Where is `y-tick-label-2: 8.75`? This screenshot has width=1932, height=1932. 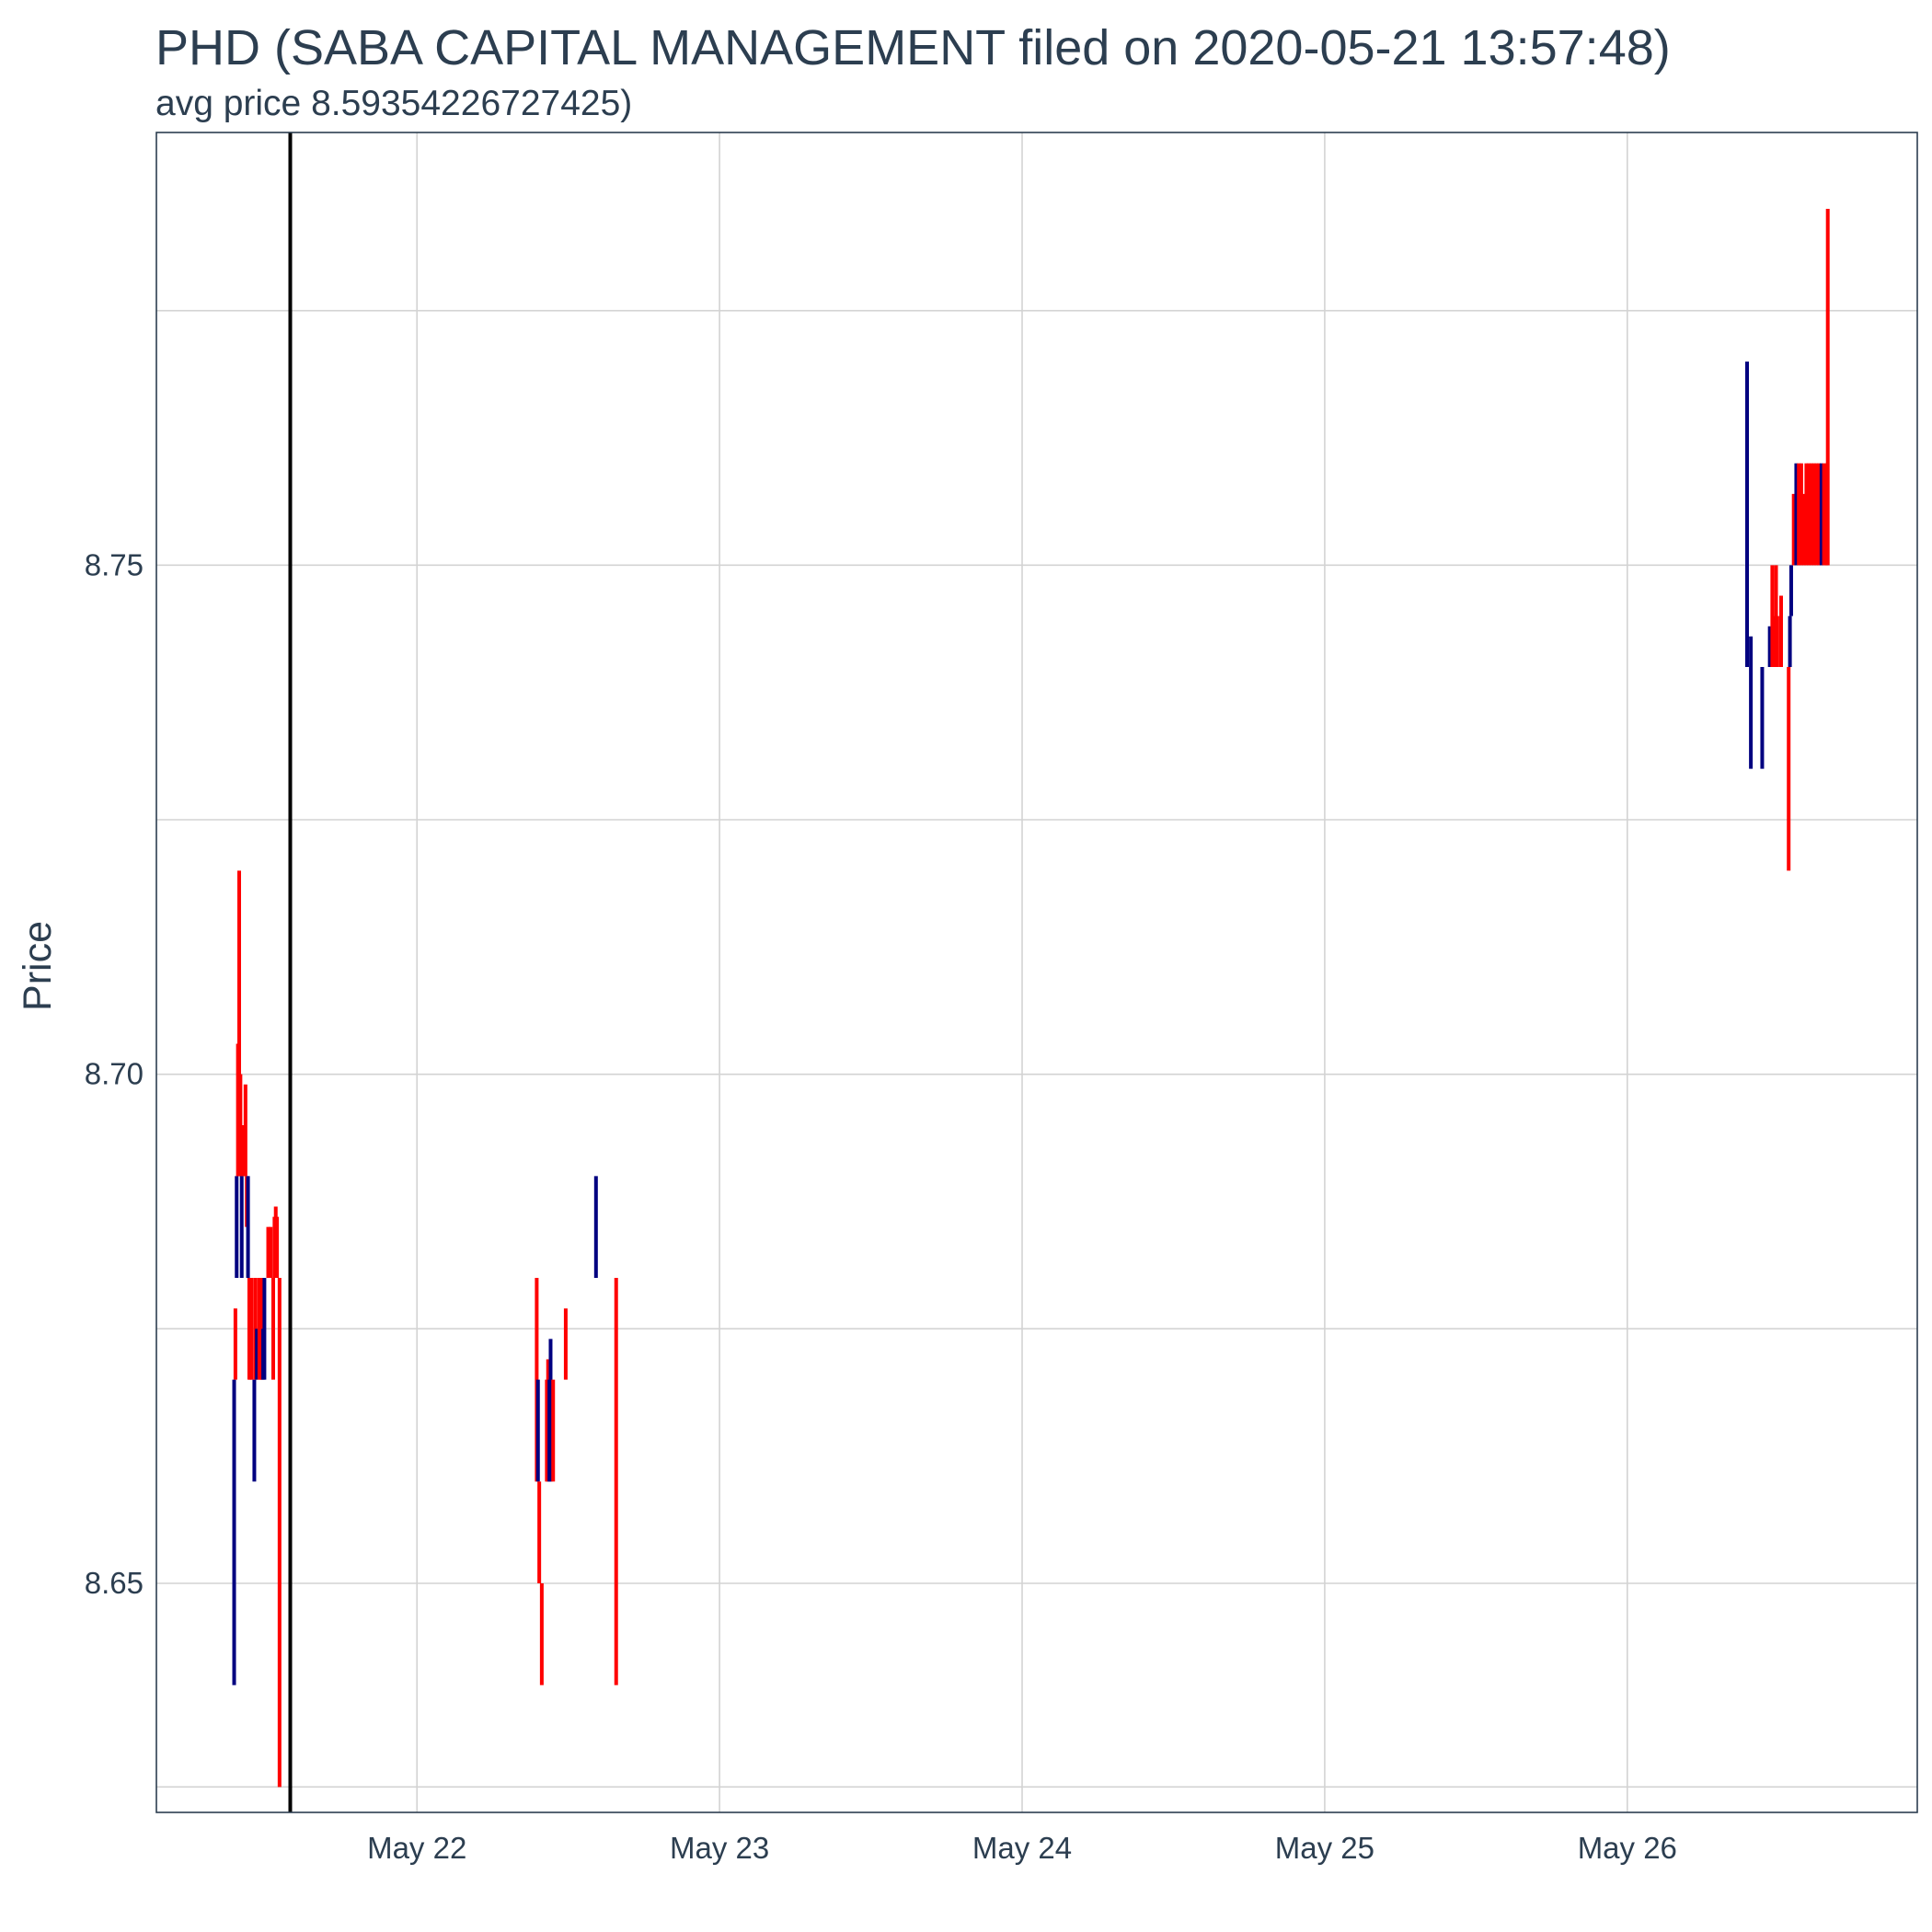
y-tick-label-2: 8.75 is located at coordinates (114, 564).